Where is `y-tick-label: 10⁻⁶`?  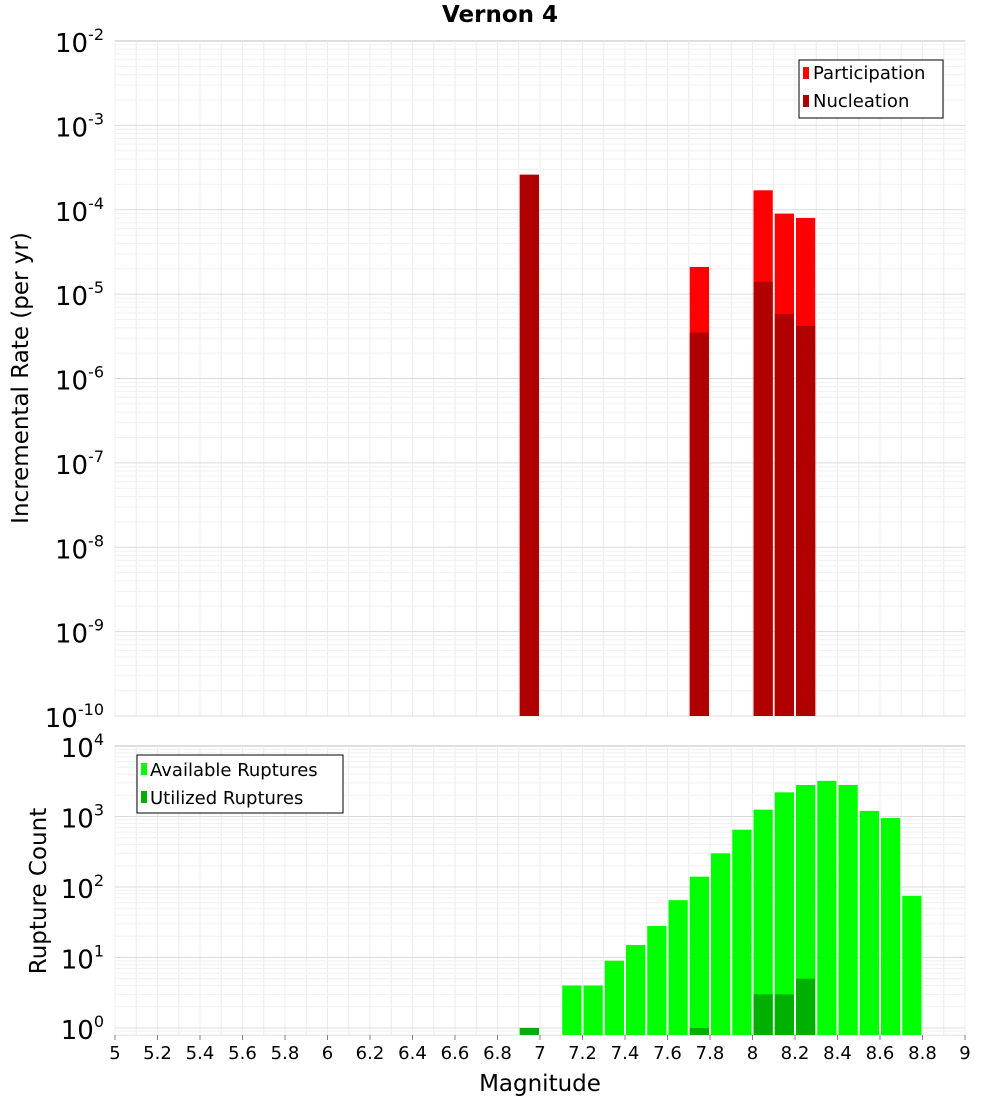 y-tick-label: 10⁻⁶ is located at coordinates (79, 380).